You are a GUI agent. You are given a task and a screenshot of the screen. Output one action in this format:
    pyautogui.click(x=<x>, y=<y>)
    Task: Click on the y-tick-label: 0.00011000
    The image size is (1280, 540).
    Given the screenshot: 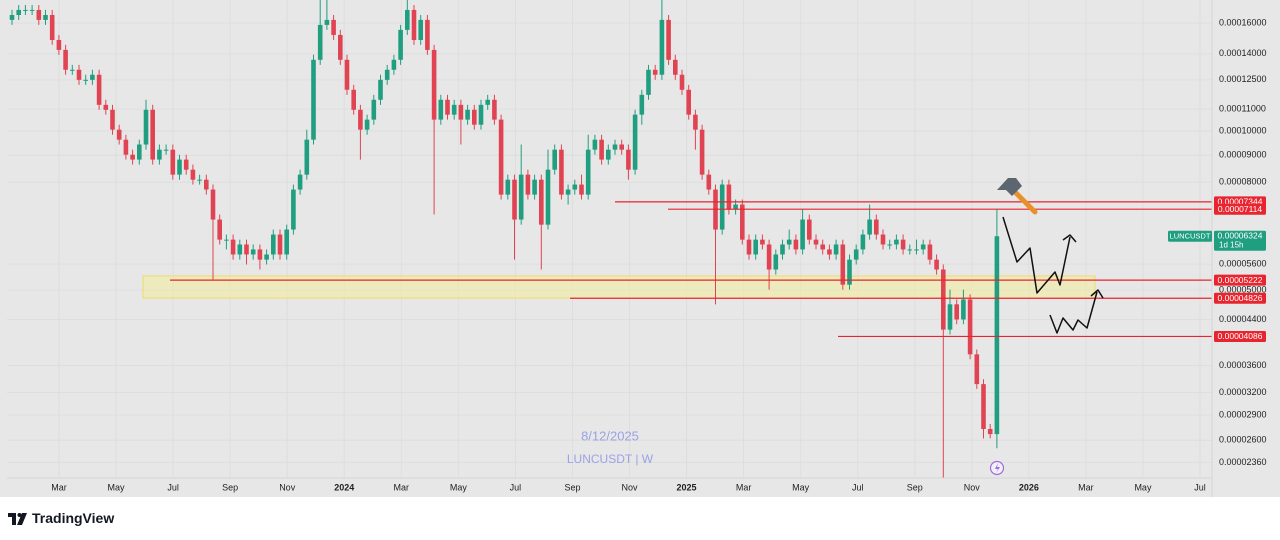 What is the action you would take?
    pyautogui.click(x=1242, y=109)
    